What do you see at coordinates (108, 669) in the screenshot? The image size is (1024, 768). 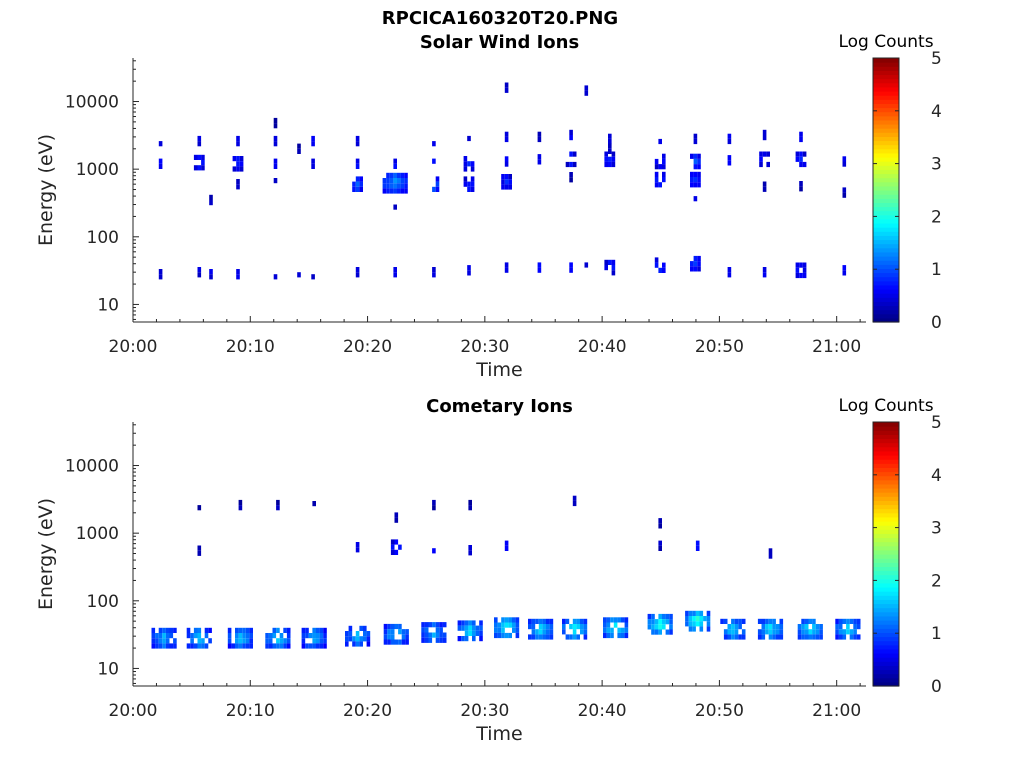 I see `y-tick-label: 10` at bounding box center [108, 669].